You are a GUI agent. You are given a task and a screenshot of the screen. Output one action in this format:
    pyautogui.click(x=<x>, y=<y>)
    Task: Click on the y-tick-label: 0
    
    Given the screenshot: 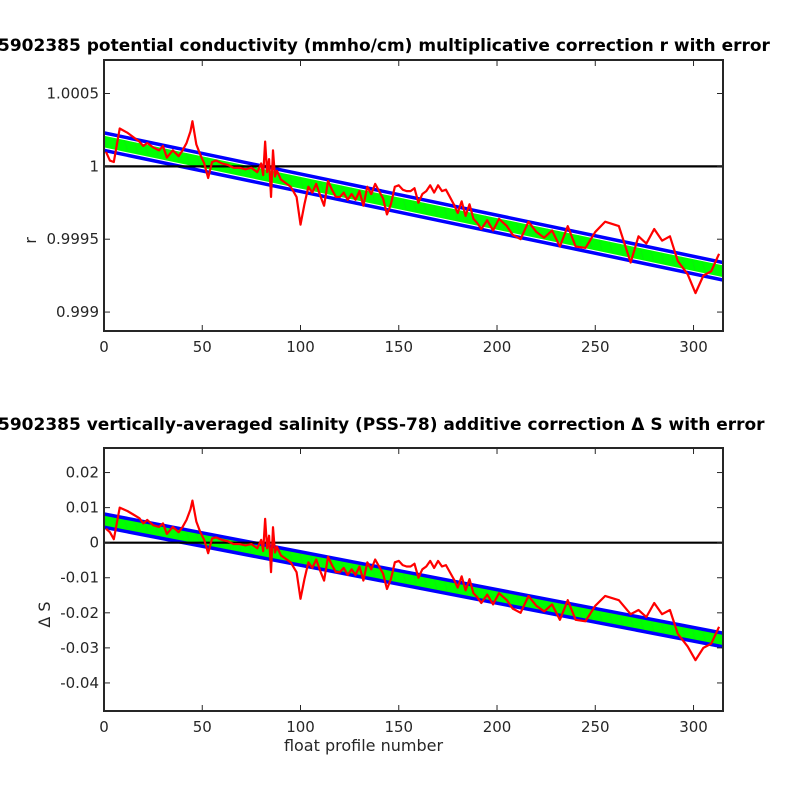 What is the action you would take?
    pyautogui.click(x=94, y=543)
    